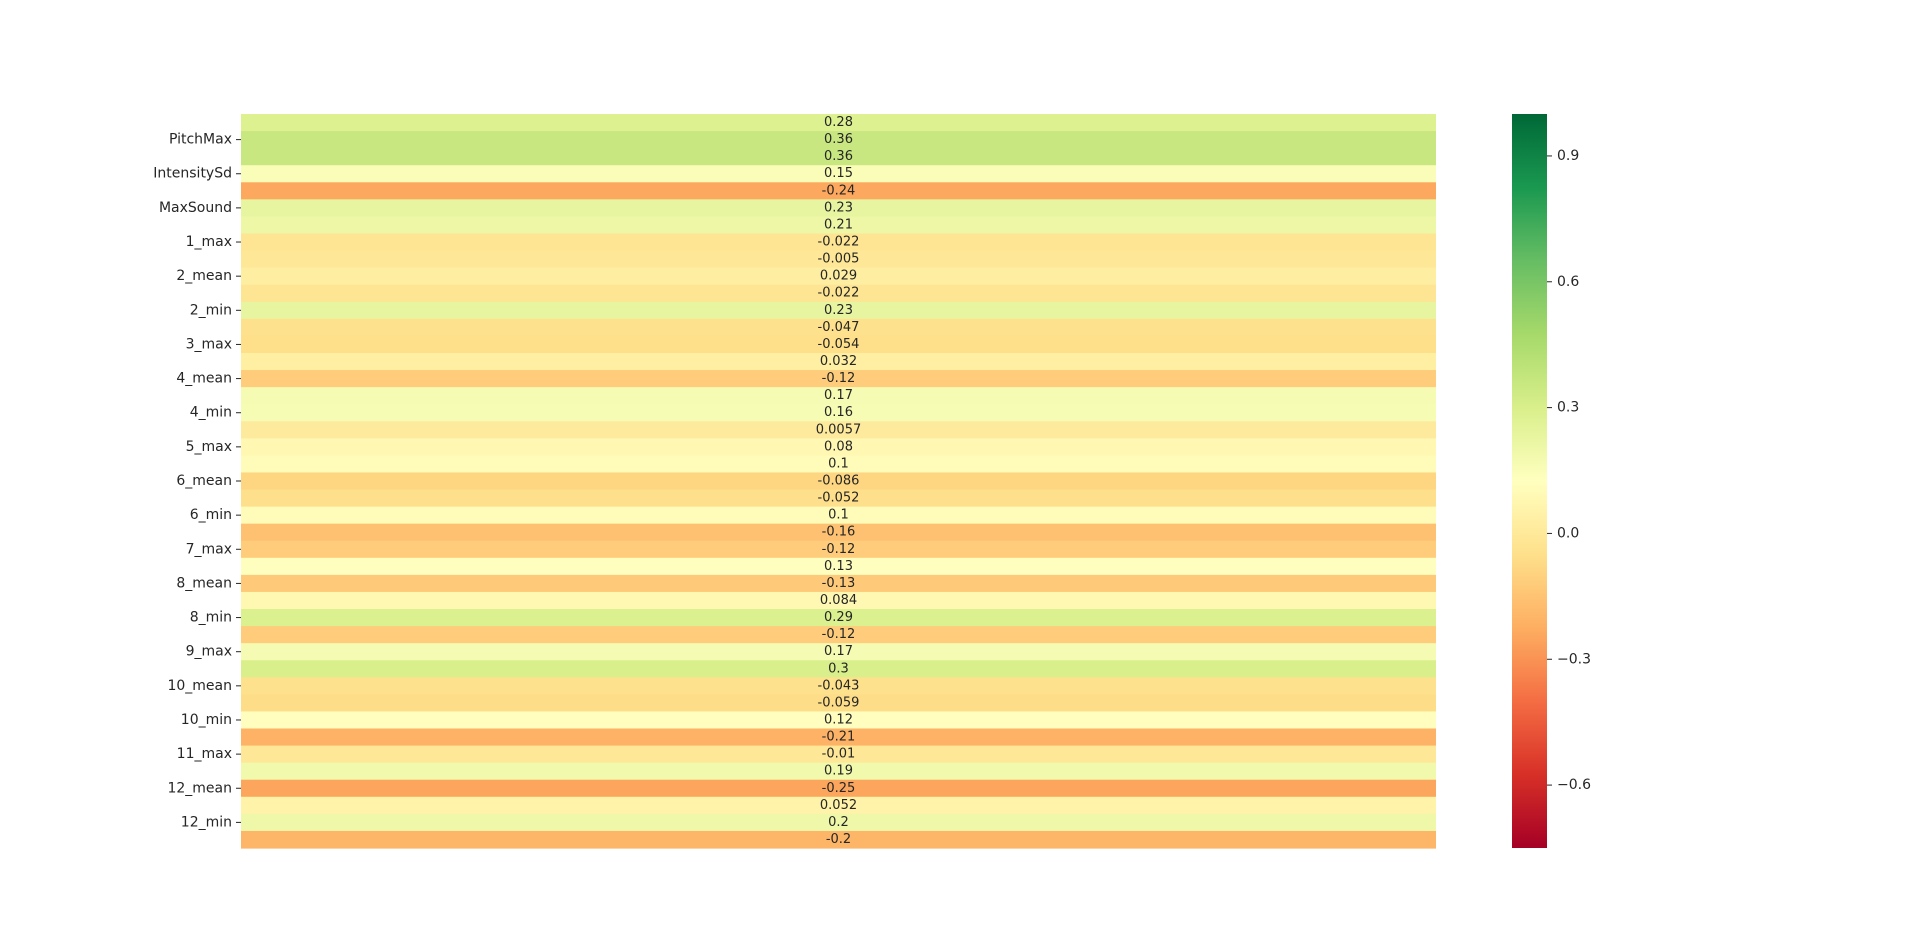 The image size is (1920, 949). I want to click on cell-value-label: 0.36, so click(838, 139).